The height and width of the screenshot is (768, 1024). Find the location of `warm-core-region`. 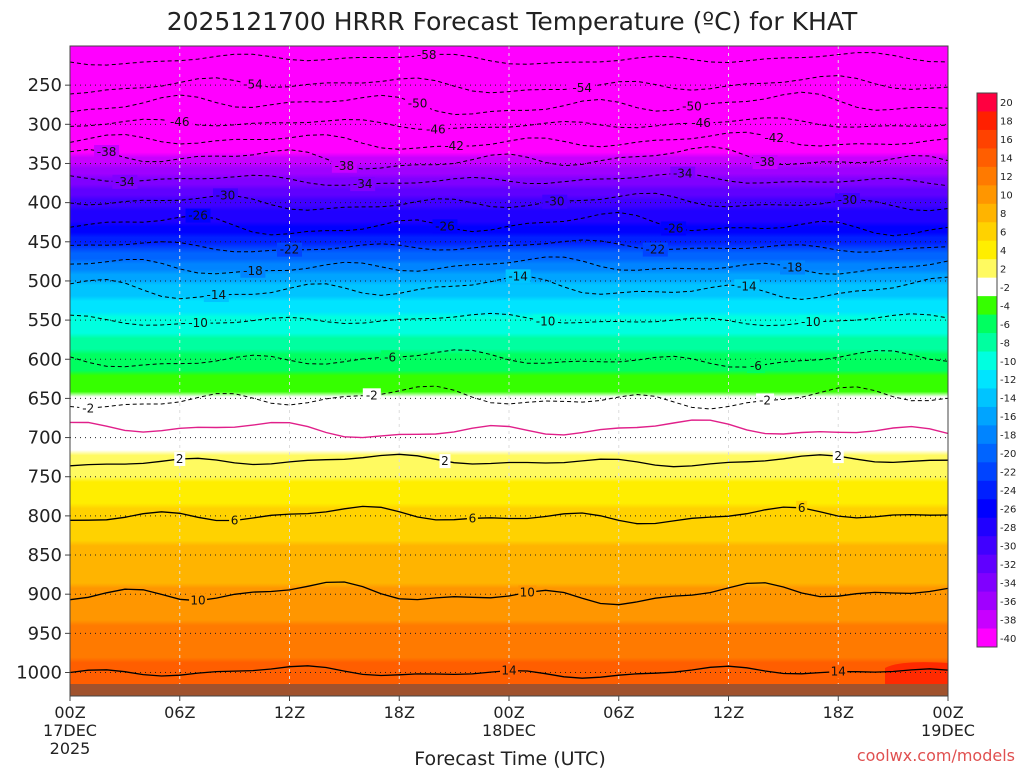

warm-core-region is located at coordinates (916, 673).